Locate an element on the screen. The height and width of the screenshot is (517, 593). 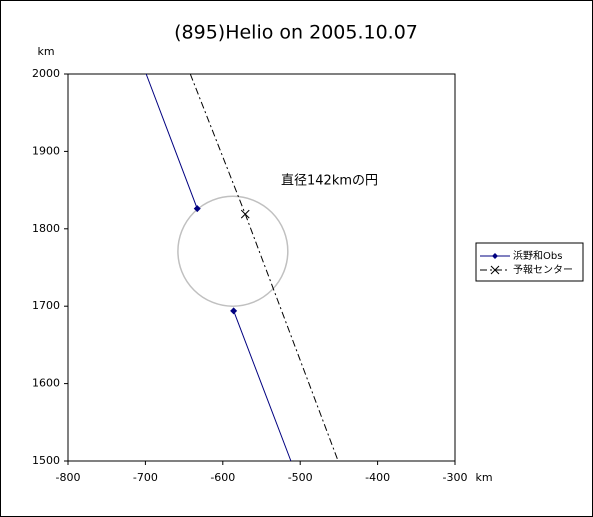
x-tick-label: -700 is located at coordinates (145, 477).